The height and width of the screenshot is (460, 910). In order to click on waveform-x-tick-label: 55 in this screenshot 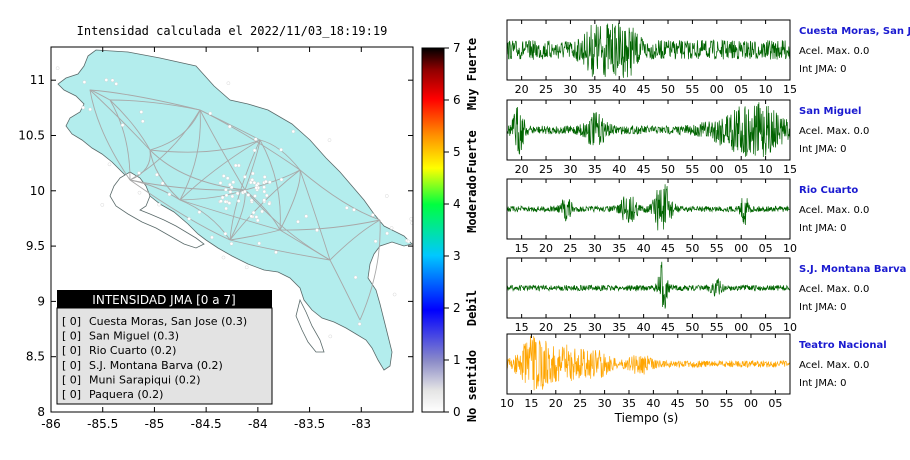, I will do `click(717, 327)`.